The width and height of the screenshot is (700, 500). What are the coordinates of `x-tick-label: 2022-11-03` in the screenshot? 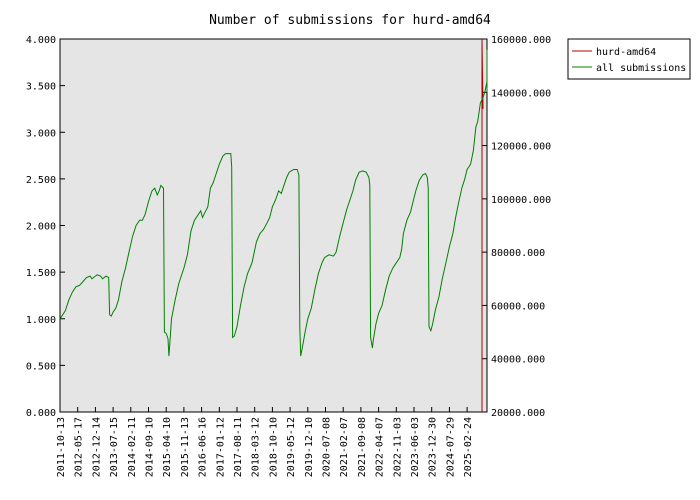 It's located at (397, 447).